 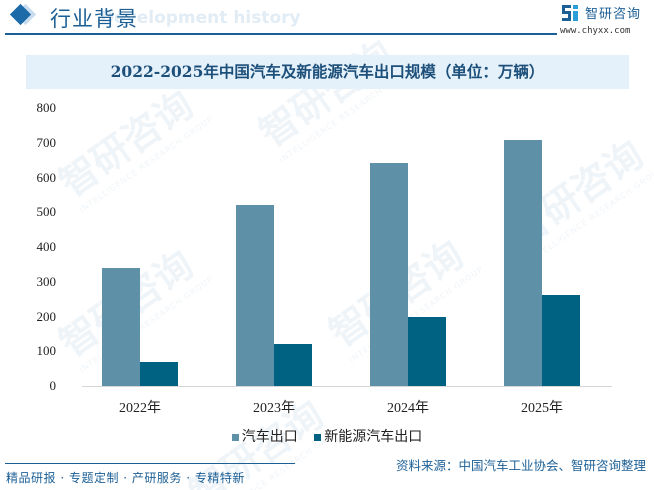 What do you see at coordinates (46, 246) in the screenshot?
I see `y-tick-label: 400` at bounding box center [46, 246].